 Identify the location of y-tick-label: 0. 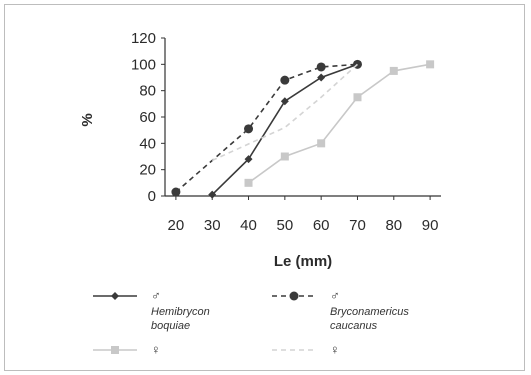
(152, 196).